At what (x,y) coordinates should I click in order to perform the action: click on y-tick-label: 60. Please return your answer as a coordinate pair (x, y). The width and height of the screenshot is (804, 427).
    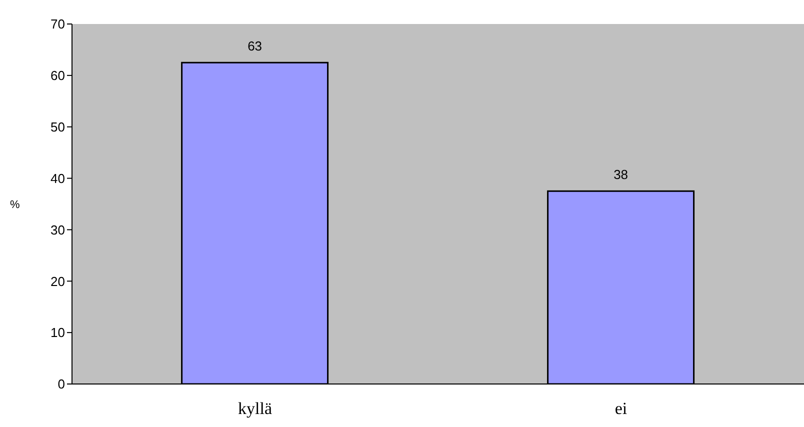
    Looking at the image, I should click on (57, 76).